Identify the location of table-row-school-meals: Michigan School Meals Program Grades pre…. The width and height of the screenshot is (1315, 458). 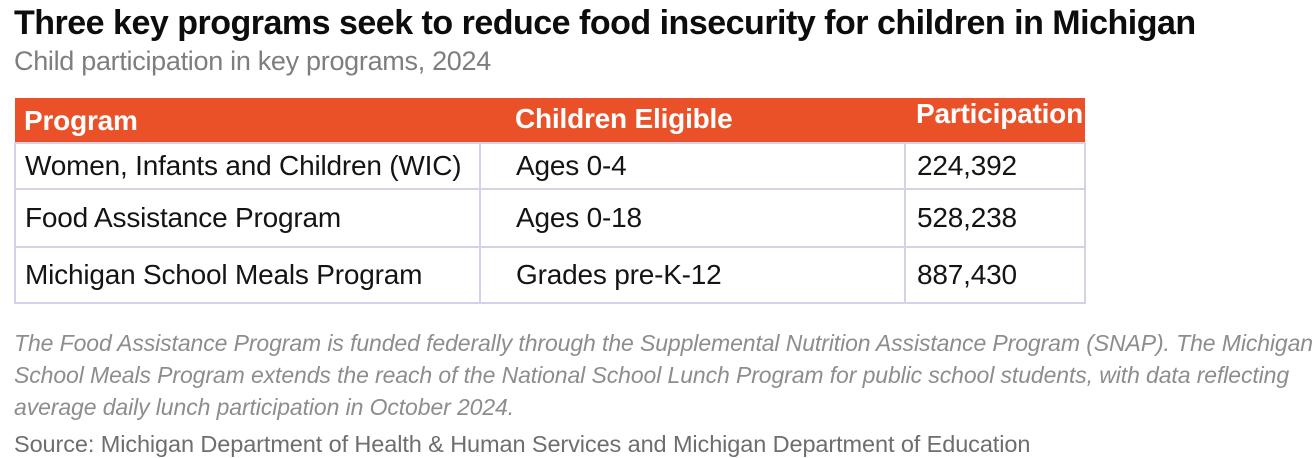
(550, 275).